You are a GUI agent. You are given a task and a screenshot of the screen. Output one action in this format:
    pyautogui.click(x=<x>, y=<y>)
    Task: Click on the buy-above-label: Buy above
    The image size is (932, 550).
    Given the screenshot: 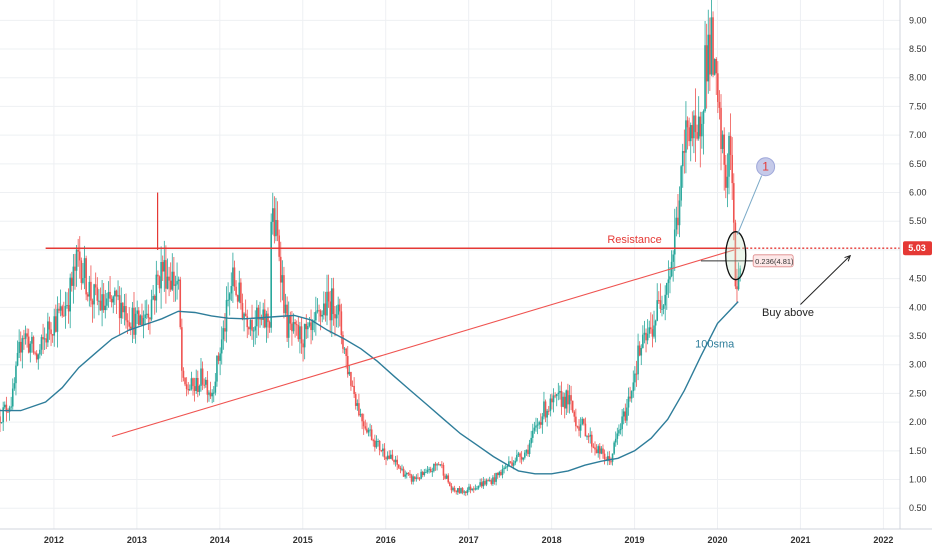 What is the action you would take?
    pyautogui.click(x=788, y=313)
    